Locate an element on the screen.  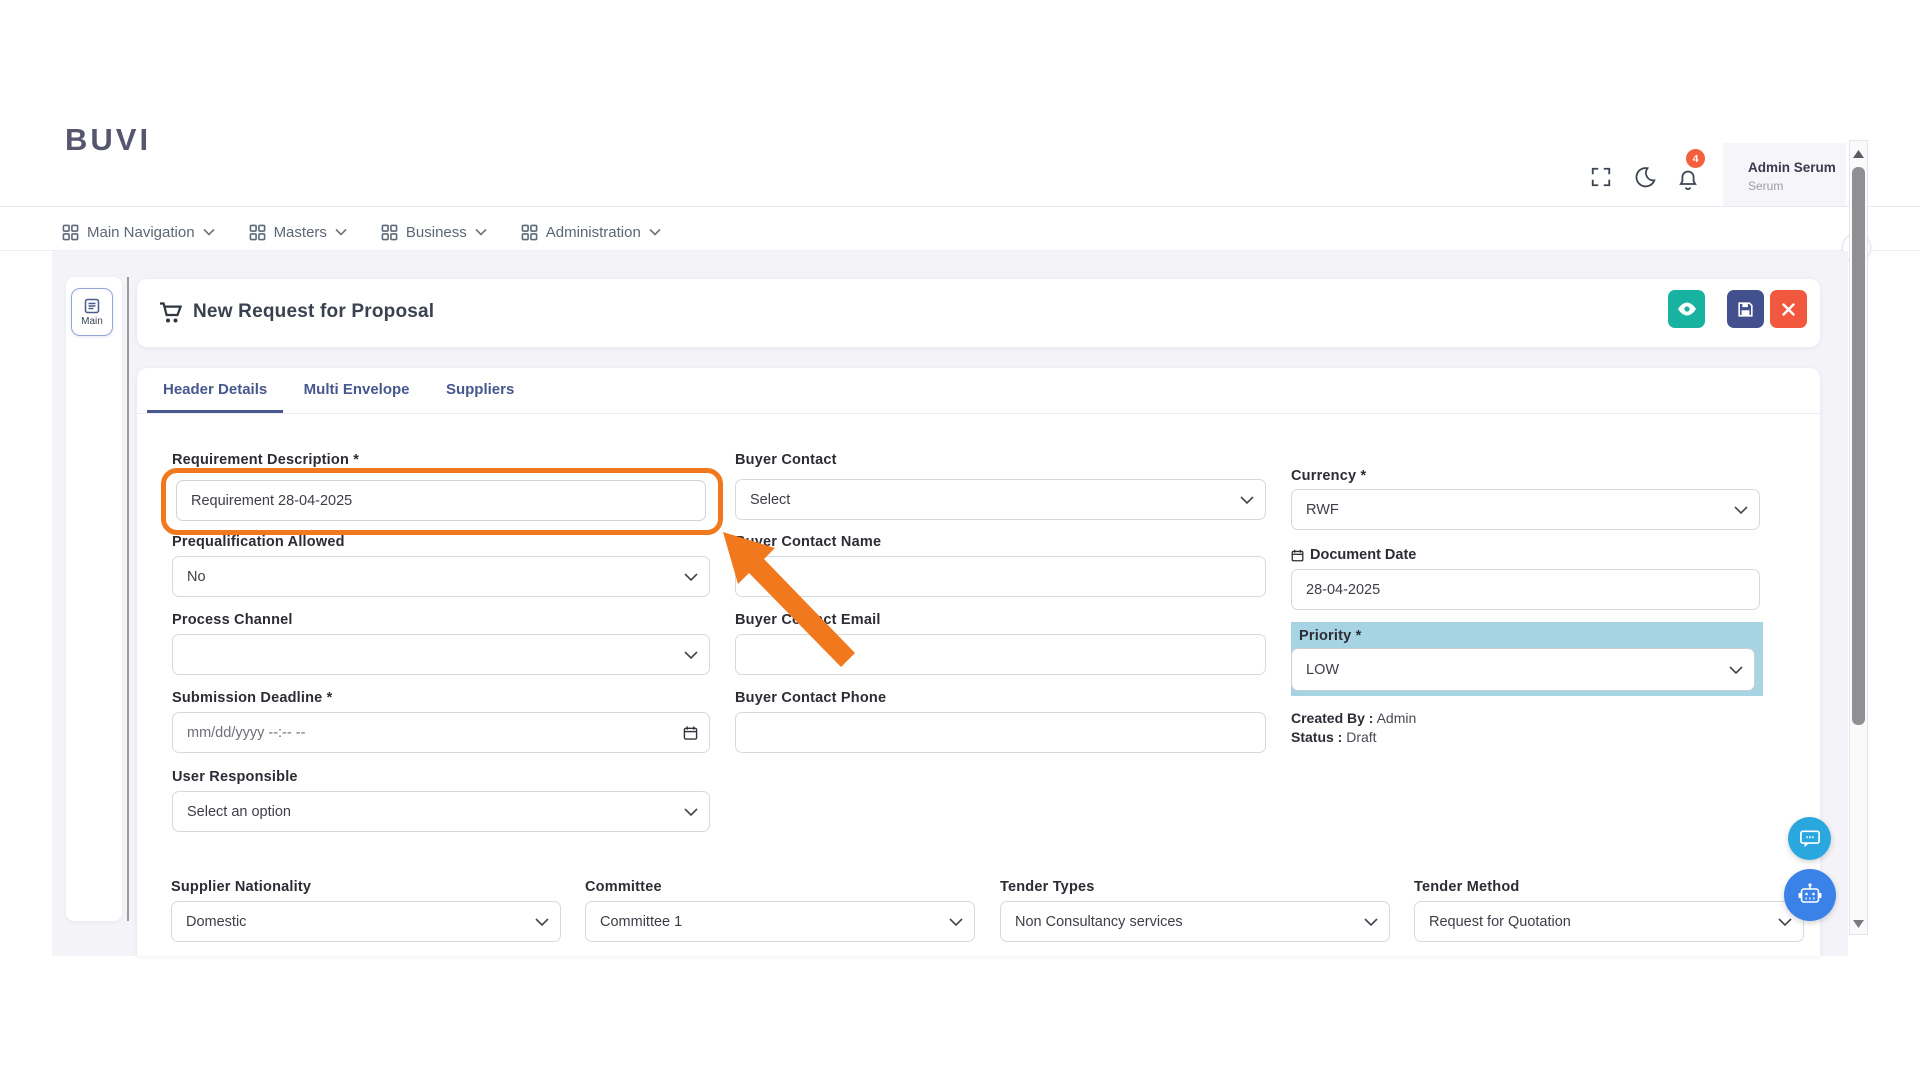
buyer-contact-email-label: Buyer Contact Email is located at coordinates (808, 620).